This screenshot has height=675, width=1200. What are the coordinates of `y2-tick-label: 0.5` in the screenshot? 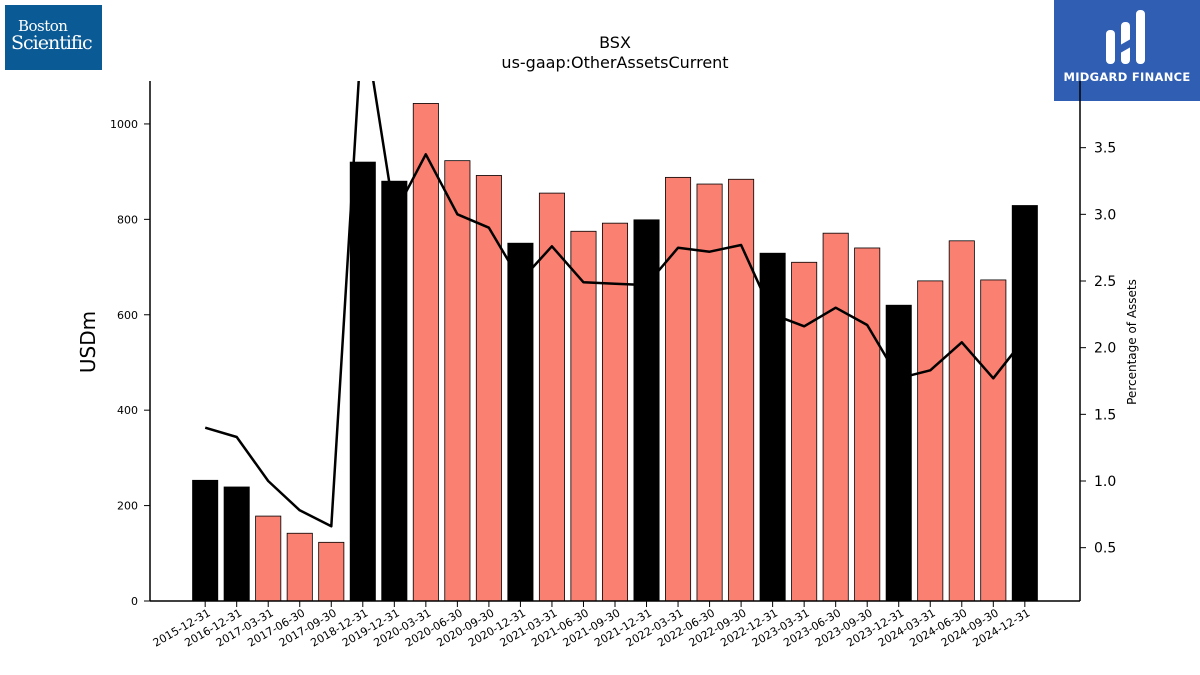 It's located at (1105, 549).